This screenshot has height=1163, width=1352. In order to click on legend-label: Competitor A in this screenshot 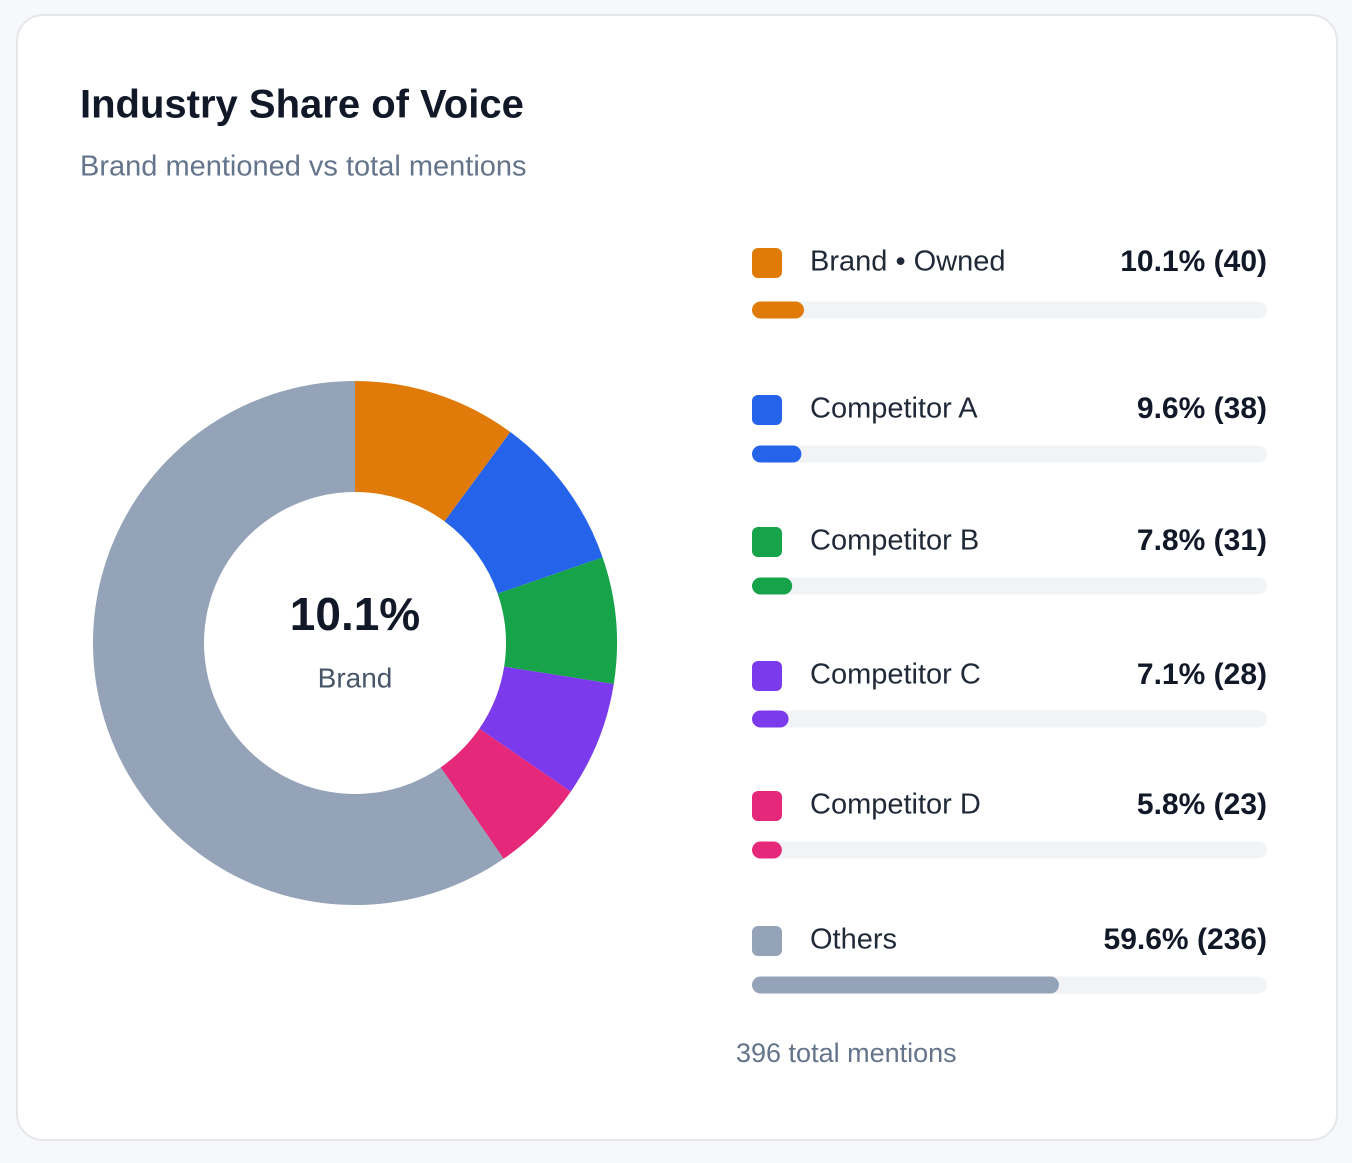, I will do `click(894, 409)`.